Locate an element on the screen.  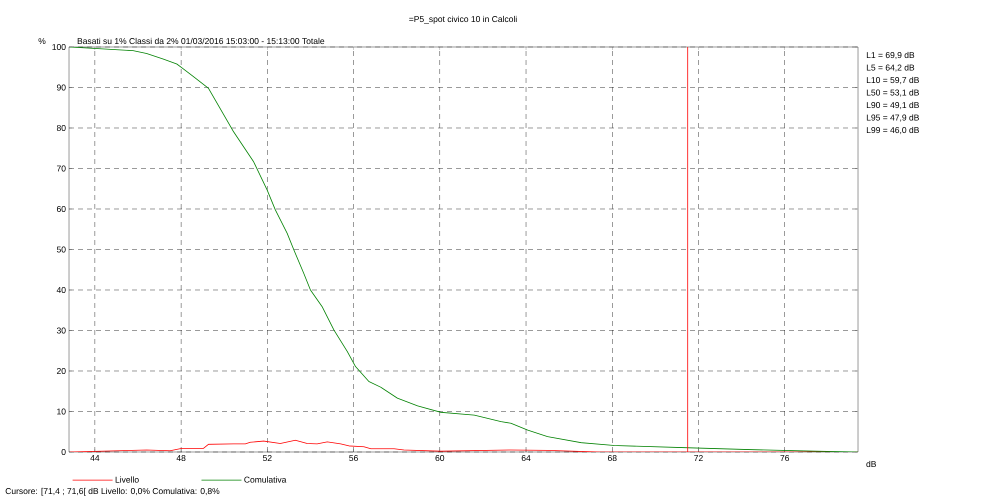
chart-title: =P5_spot civico 10 in Calcoli is located at coordinates (463, 20).